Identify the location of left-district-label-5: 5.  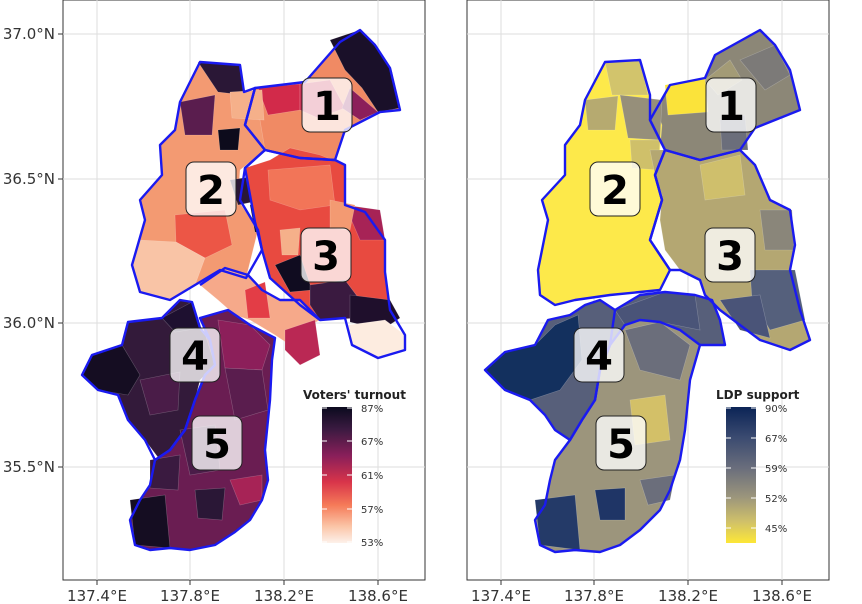
(217, 443).